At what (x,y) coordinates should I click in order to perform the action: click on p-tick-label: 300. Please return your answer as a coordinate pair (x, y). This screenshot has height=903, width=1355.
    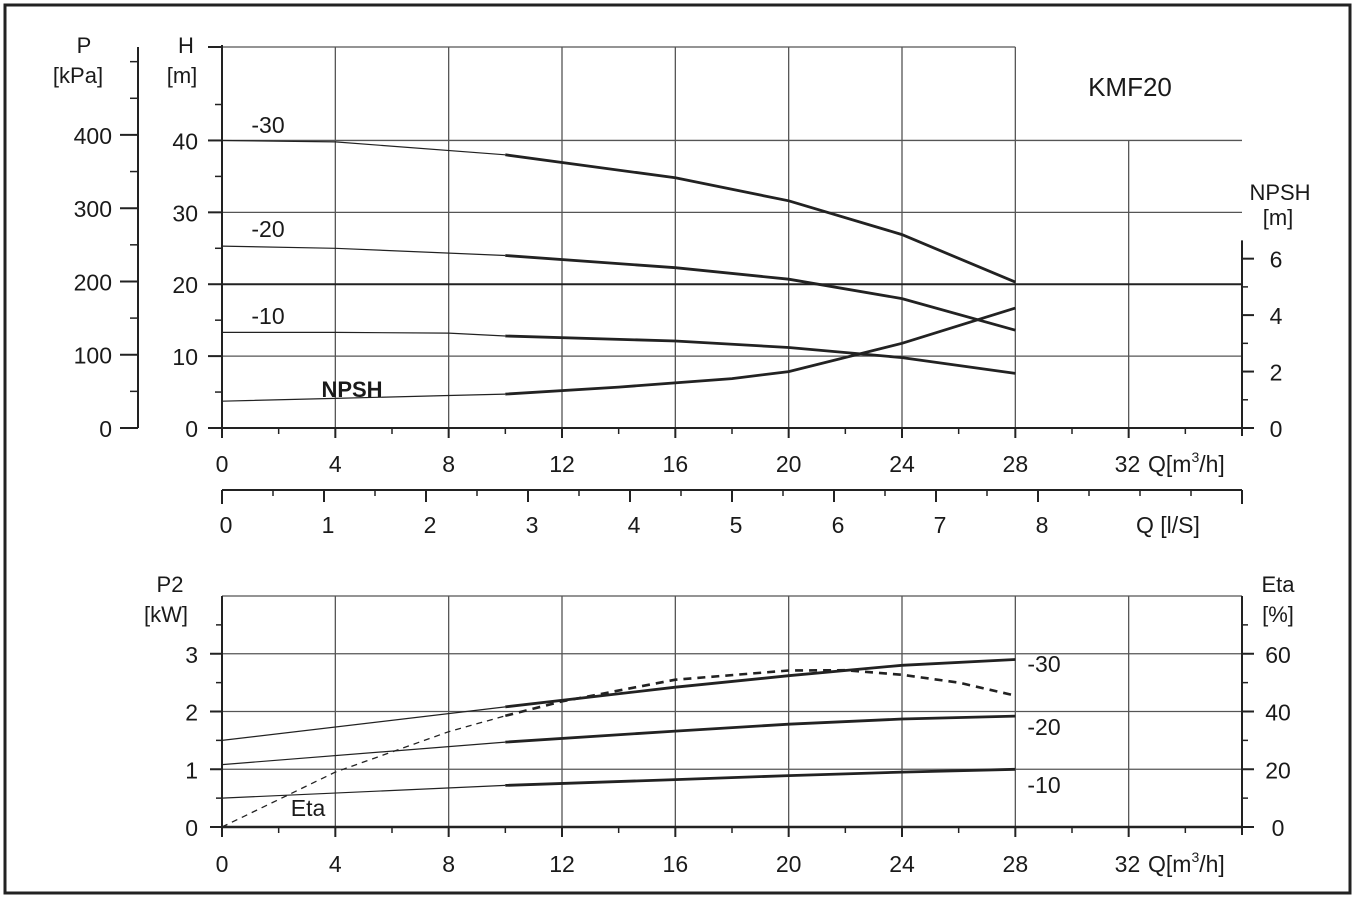
    Looking at the image, I should click on (93, 209).